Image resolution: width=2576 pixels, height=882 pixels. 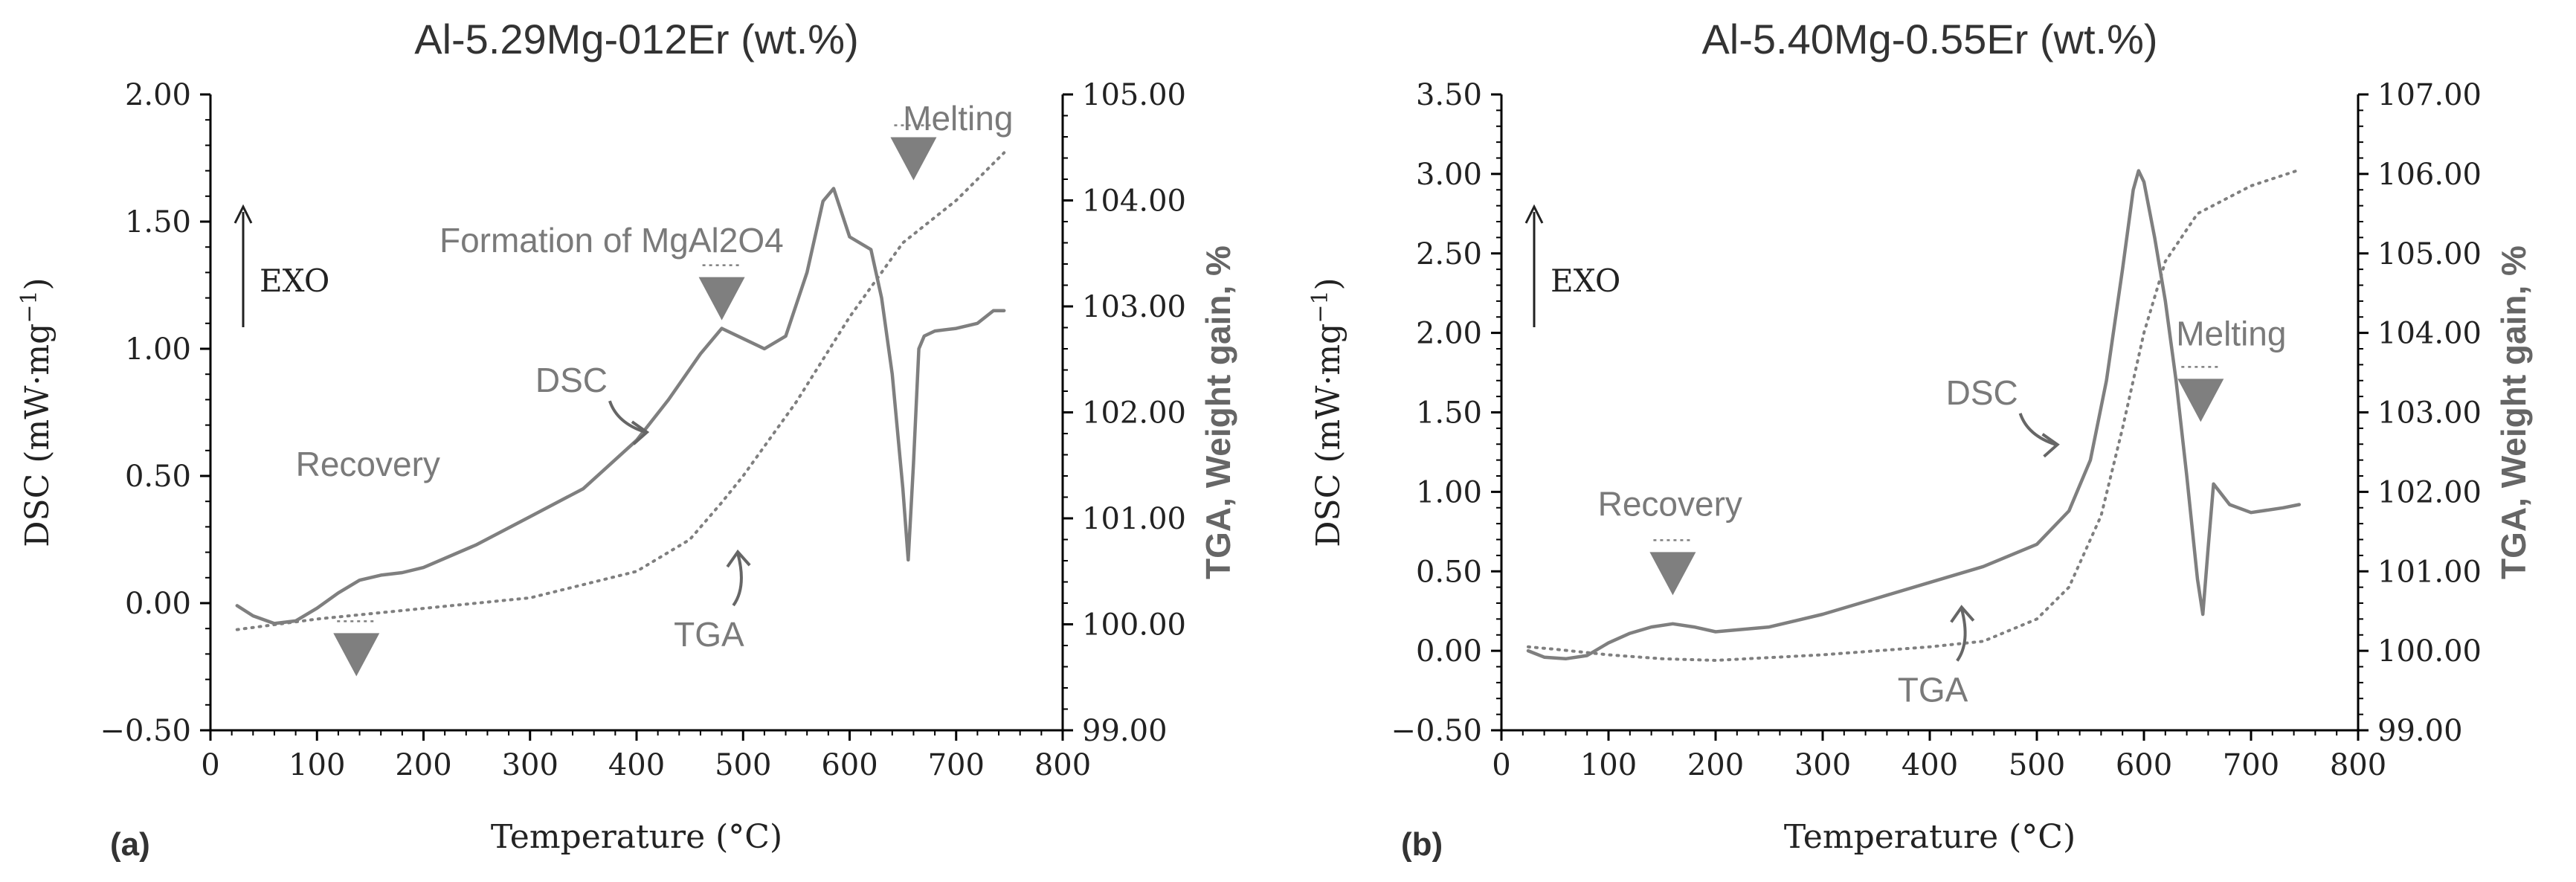 I want to click on y-tick-label: 2.50, so click(x=1449, y=254).